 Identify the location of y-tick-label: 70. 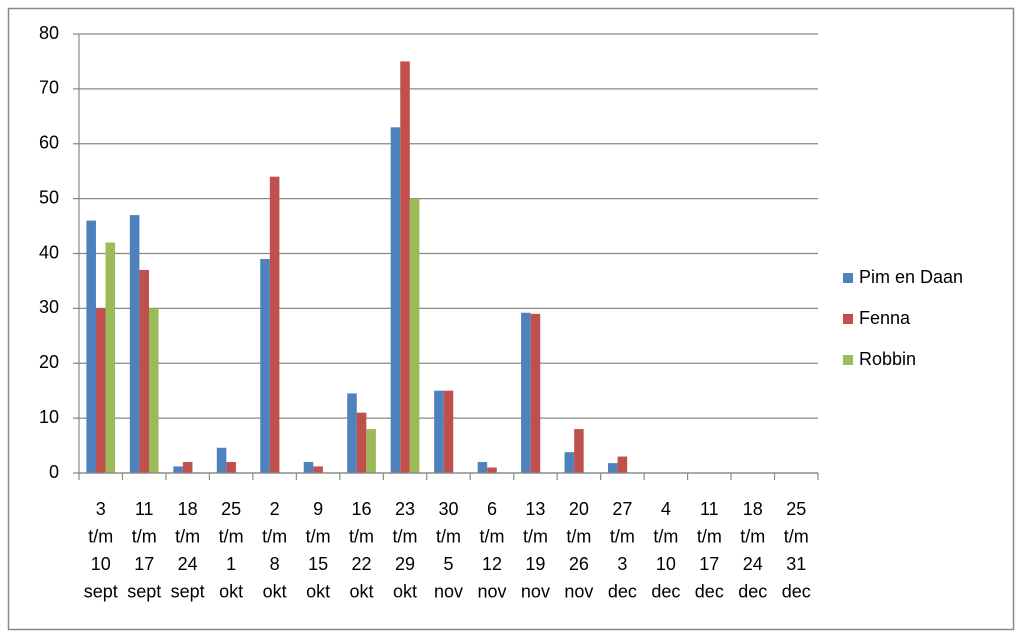
(49, 88).